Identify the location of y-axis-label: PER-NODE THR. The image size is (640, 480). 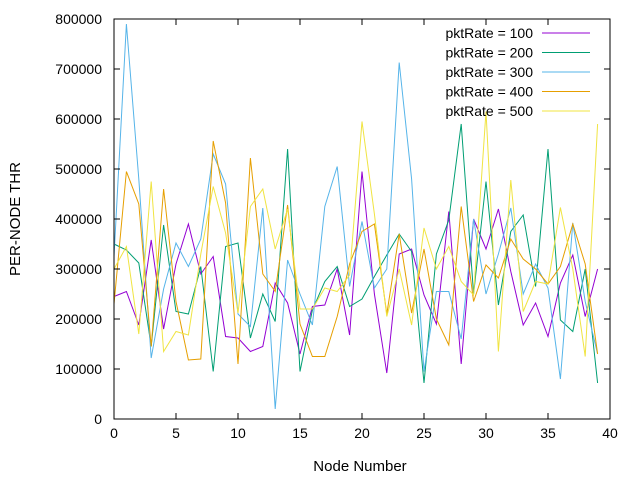
(15, 219).